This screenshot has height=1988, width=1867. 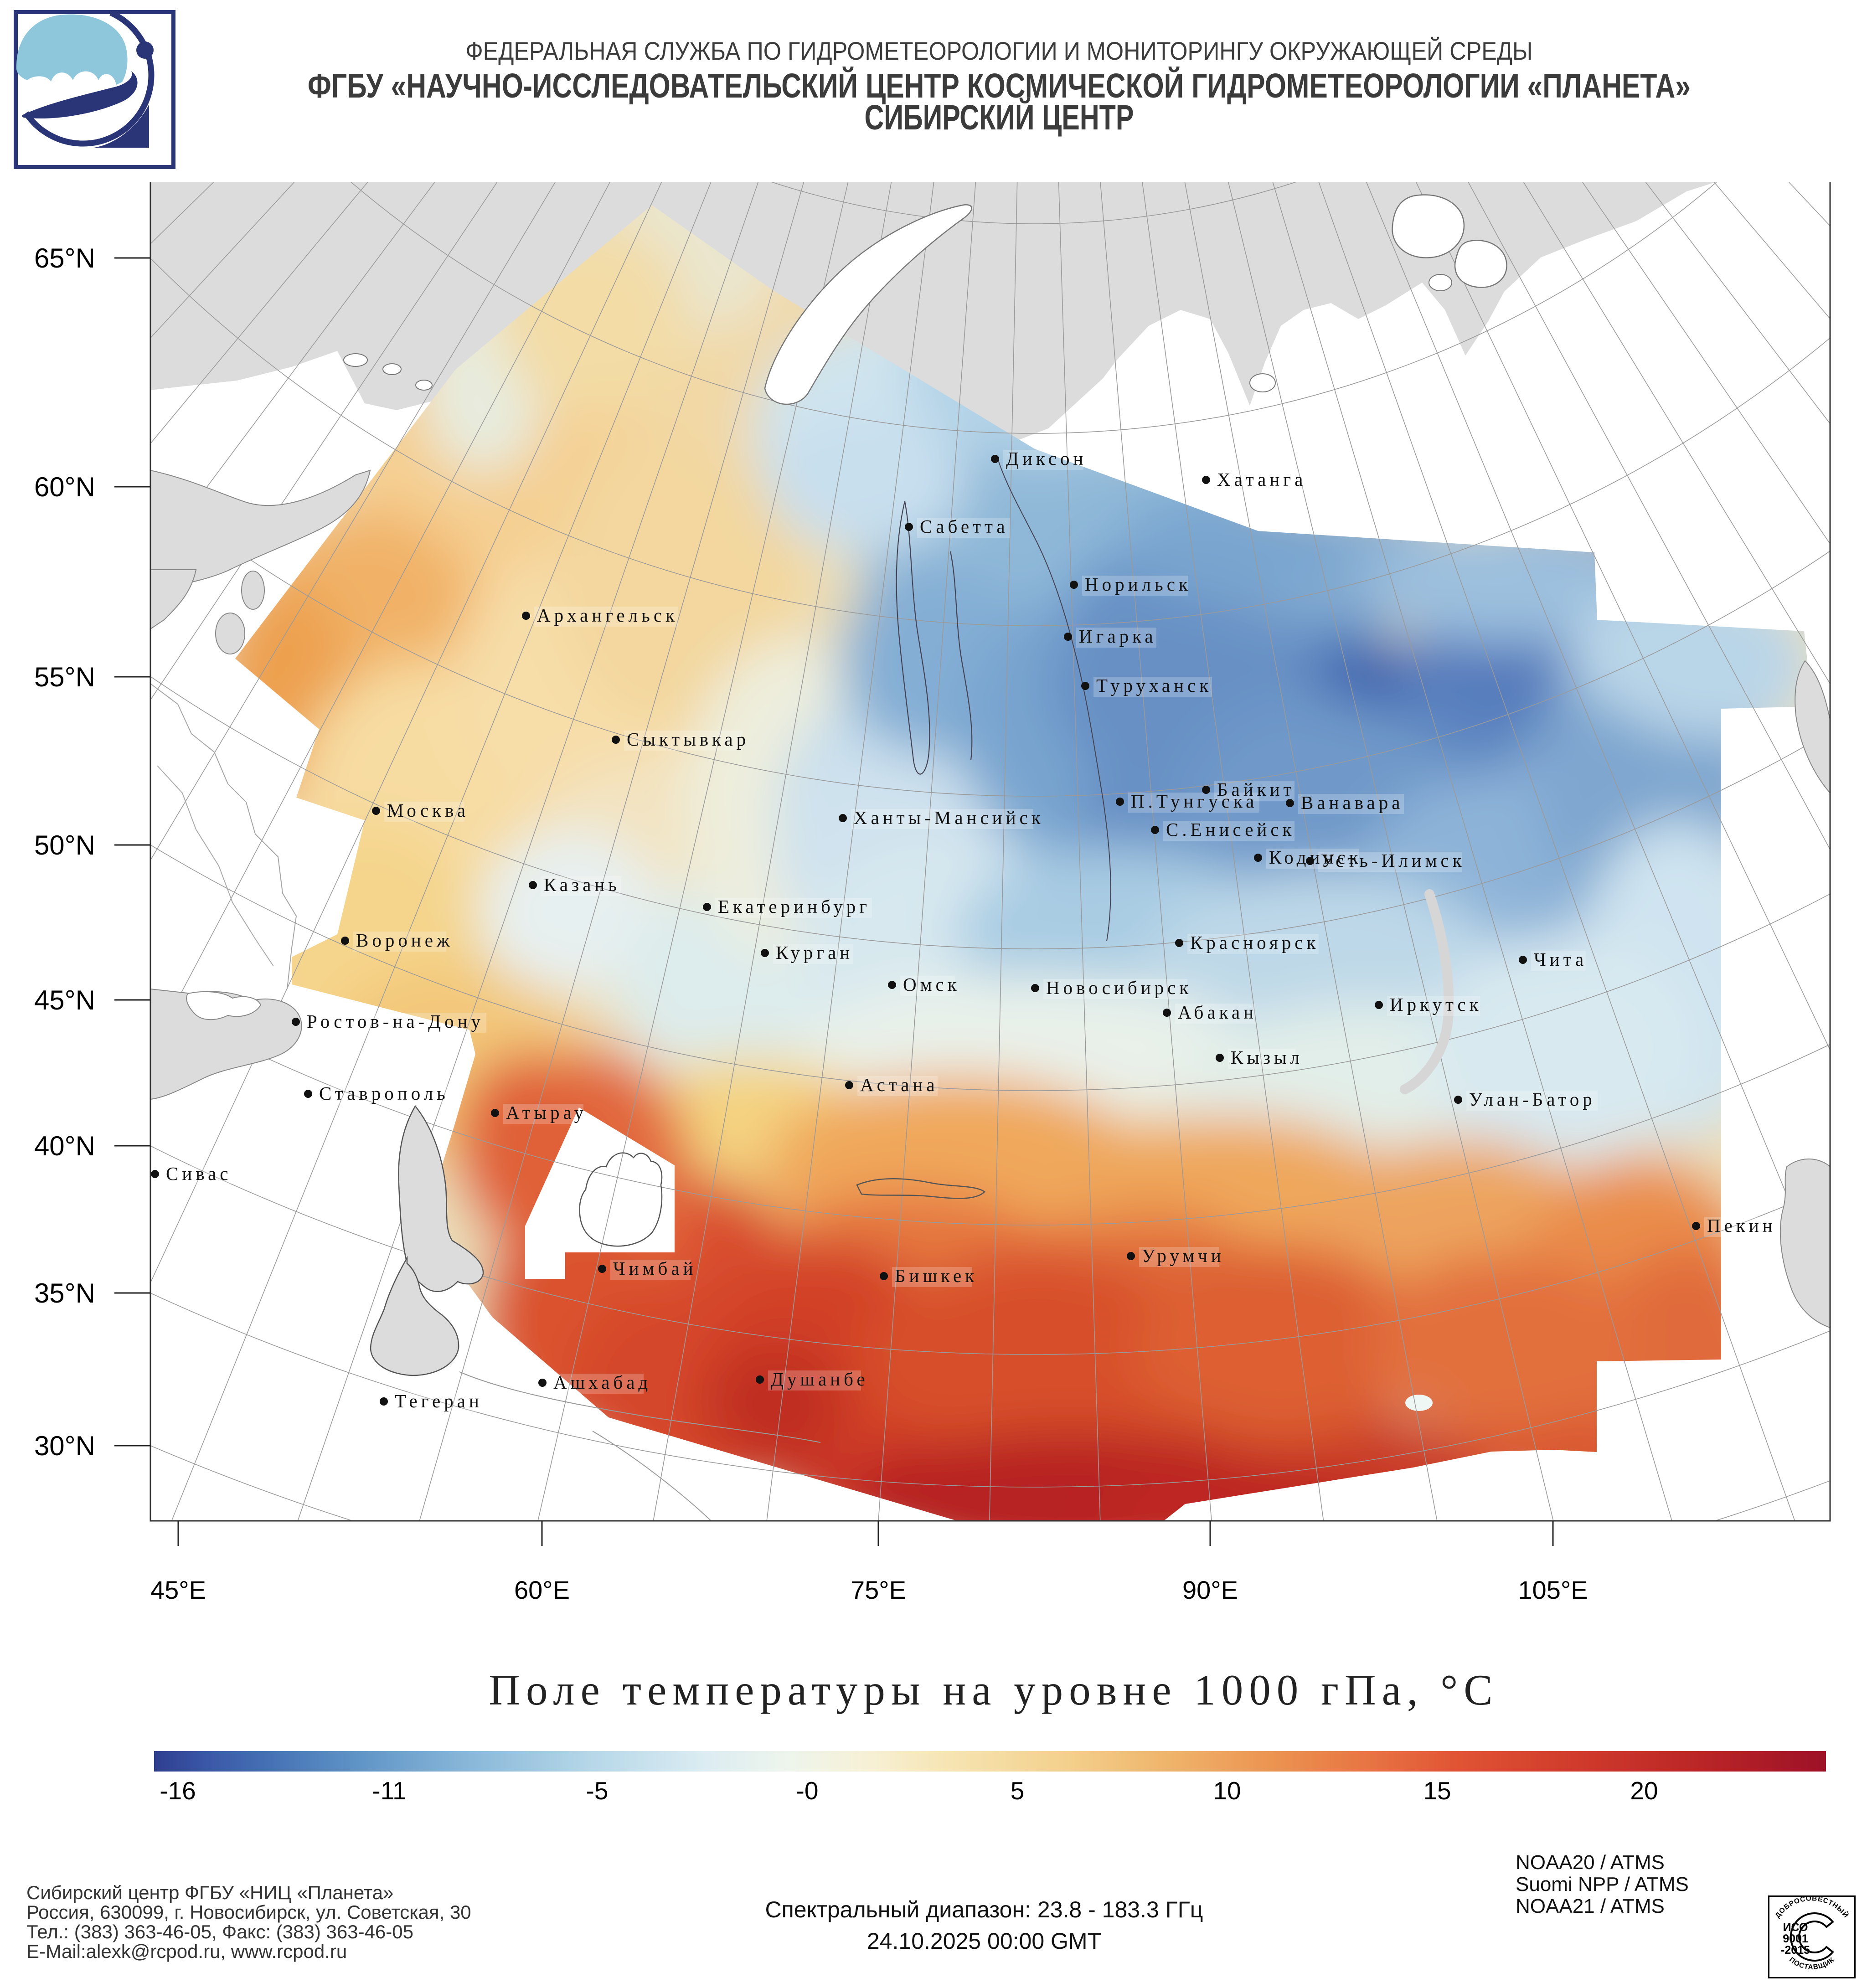 I want to click on svg-text: Воронеж, so click(x=404, y=941).